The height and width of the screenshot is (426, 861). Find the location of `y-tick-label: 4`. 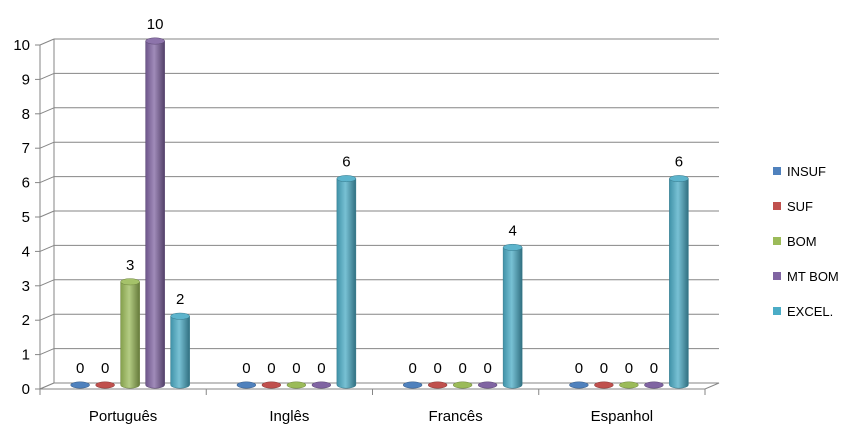

y-tick-label: 4 is located at coordinates (26, 251).